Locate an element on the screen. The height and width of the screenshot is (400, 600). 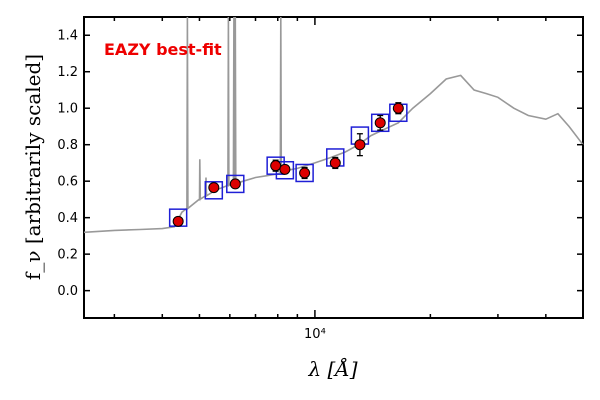
y-axis-label: f_ν [arbitrarily scaled] is located at coordinates (33, 167).